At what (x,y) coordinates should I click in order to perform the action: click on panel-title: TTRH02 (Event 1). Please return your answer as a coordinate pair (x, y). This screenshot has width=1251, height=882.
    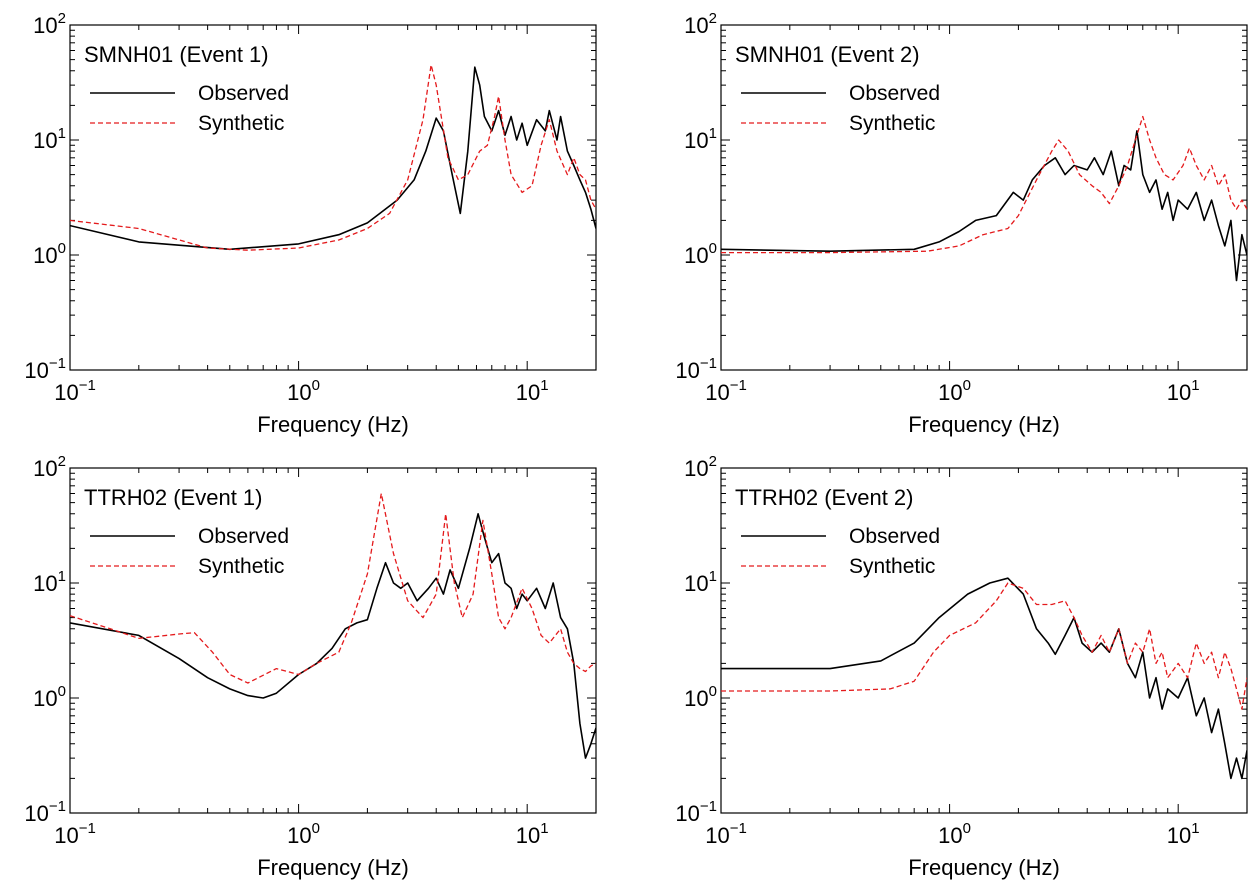
    Looking at the image, I should click on (173, 497).